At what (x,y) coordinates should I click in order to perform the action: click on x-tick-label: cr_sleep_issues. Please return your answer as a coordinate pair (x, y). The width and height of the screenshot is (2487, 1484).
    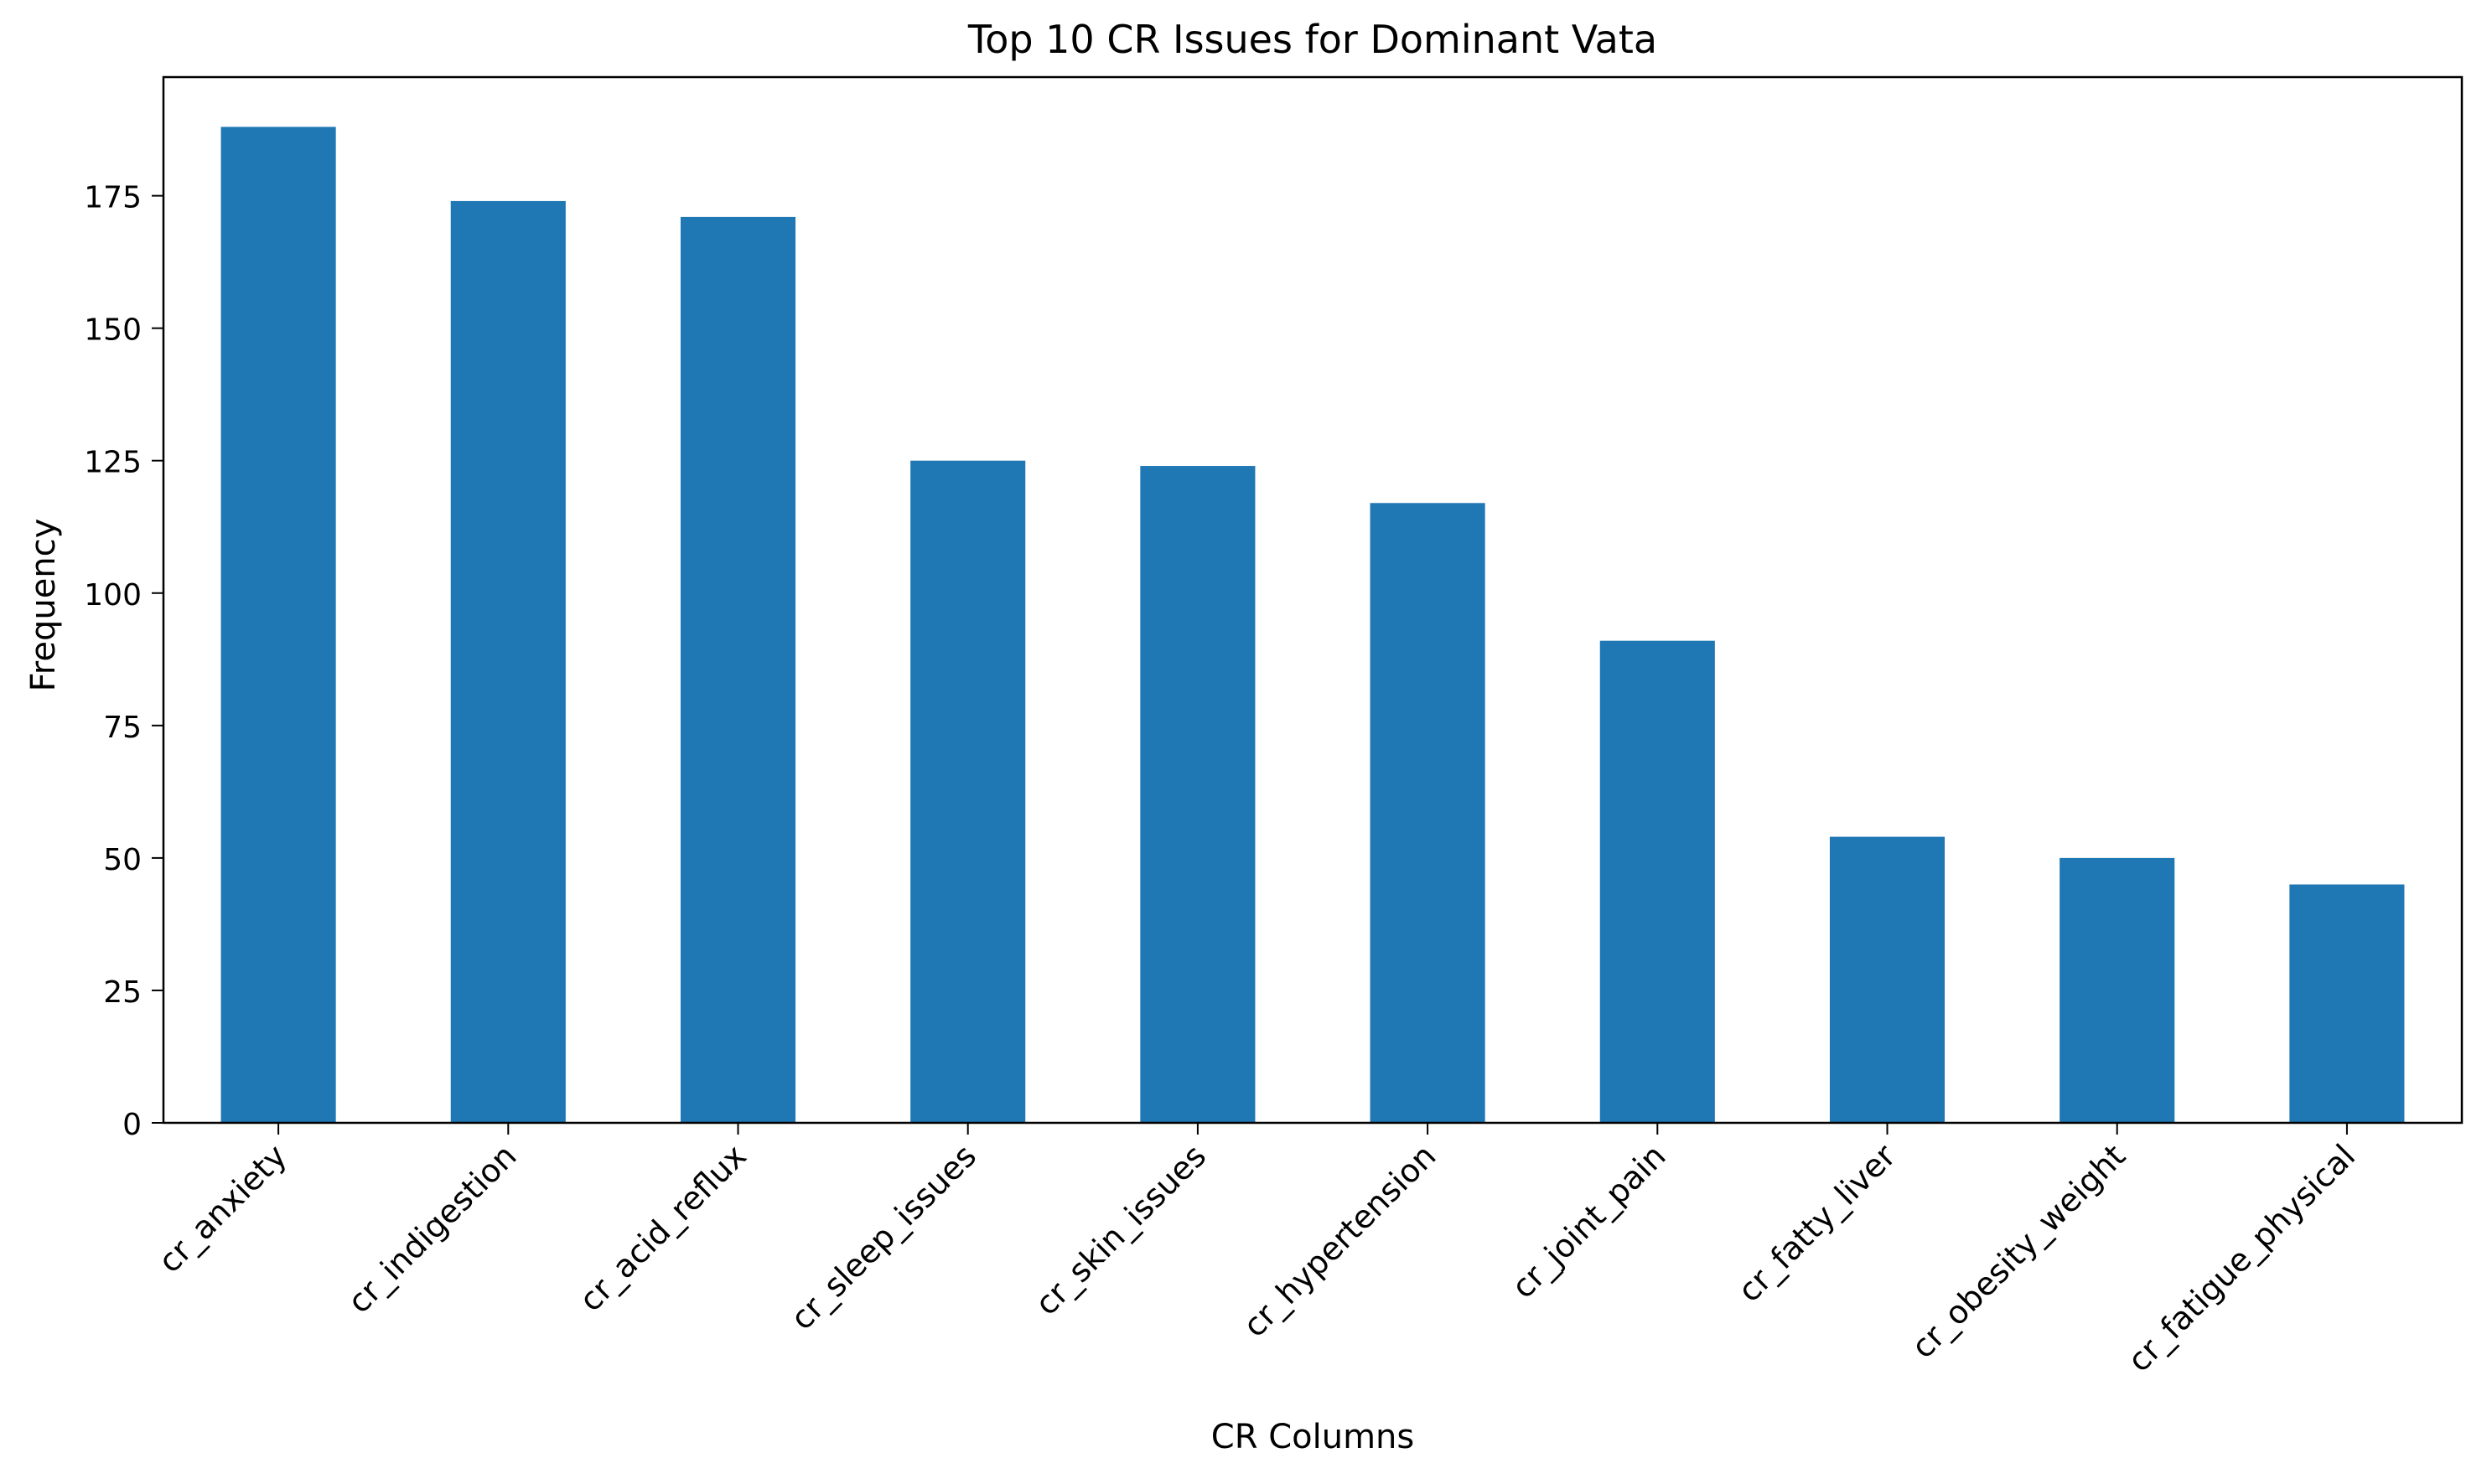
    Looking at the image, I should click on (883, 1237).